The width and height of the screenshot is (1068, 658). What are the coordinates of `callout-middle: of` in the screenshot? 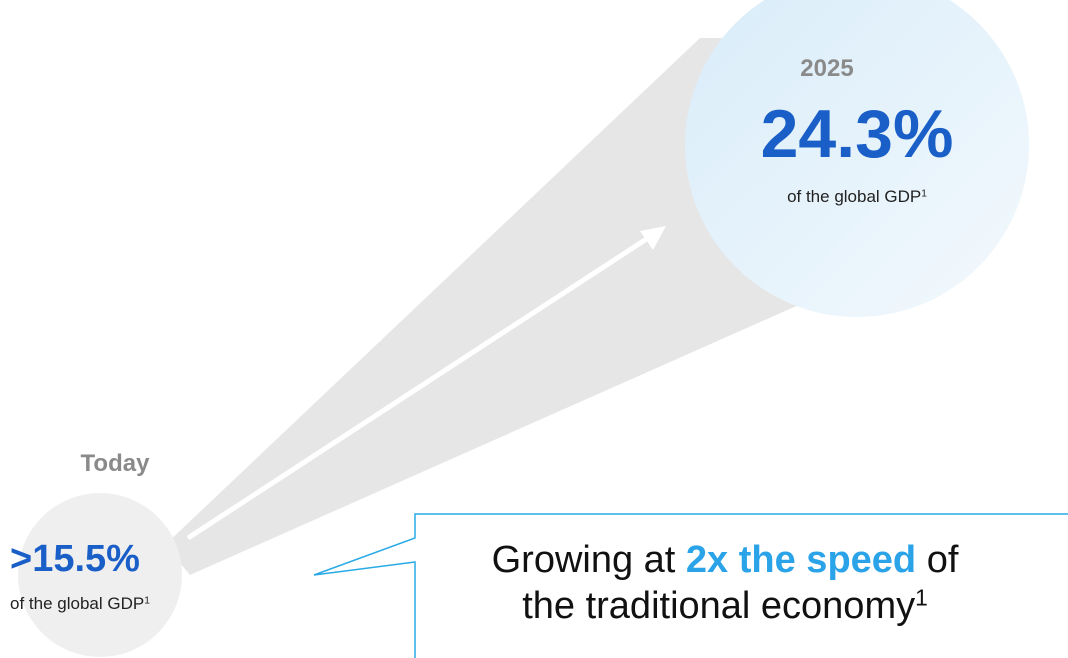 It's located at (937, 560).